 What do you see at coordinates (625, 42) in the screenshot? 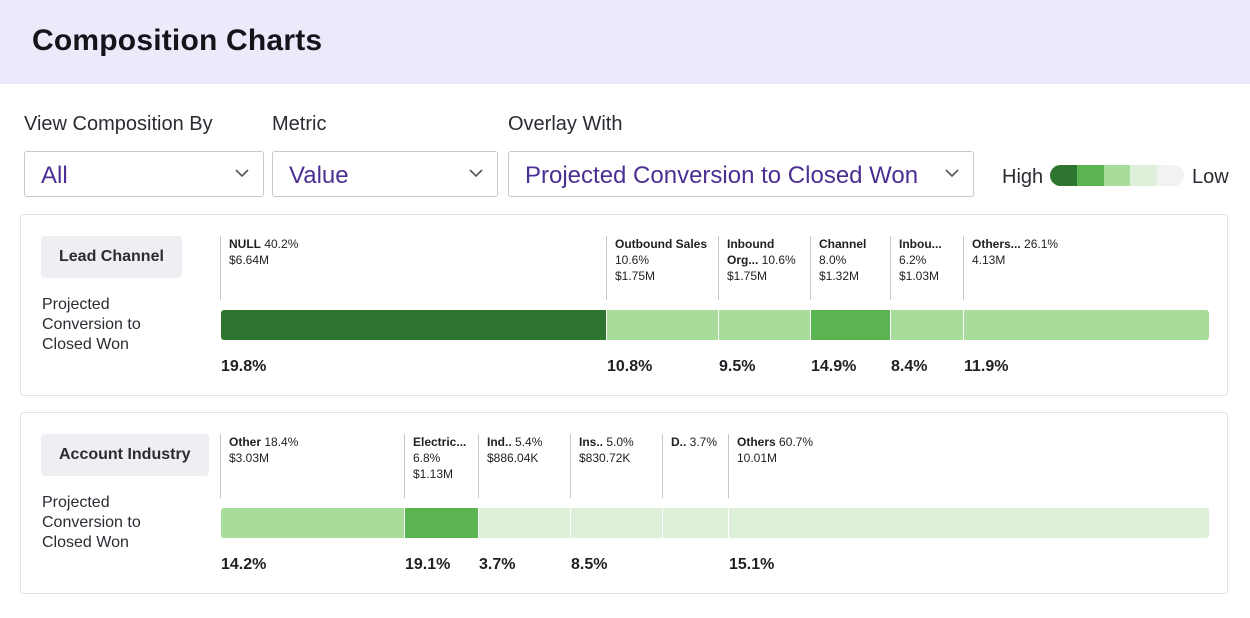
I see `page-header: Composition Charts` at bounding box center [625, 42].